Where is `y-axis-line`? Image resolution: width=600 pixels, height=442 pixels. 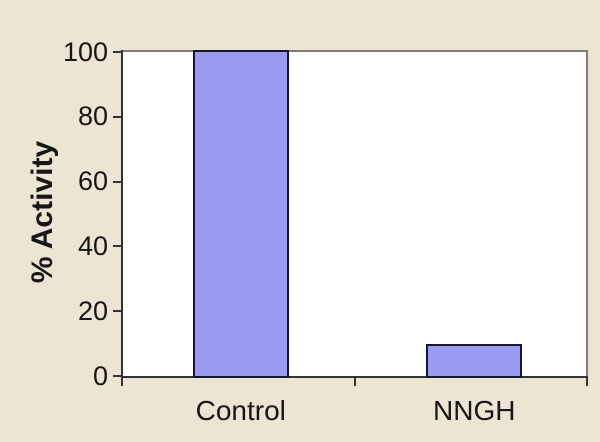 y-axis-line is located at coordinates (122, 217).